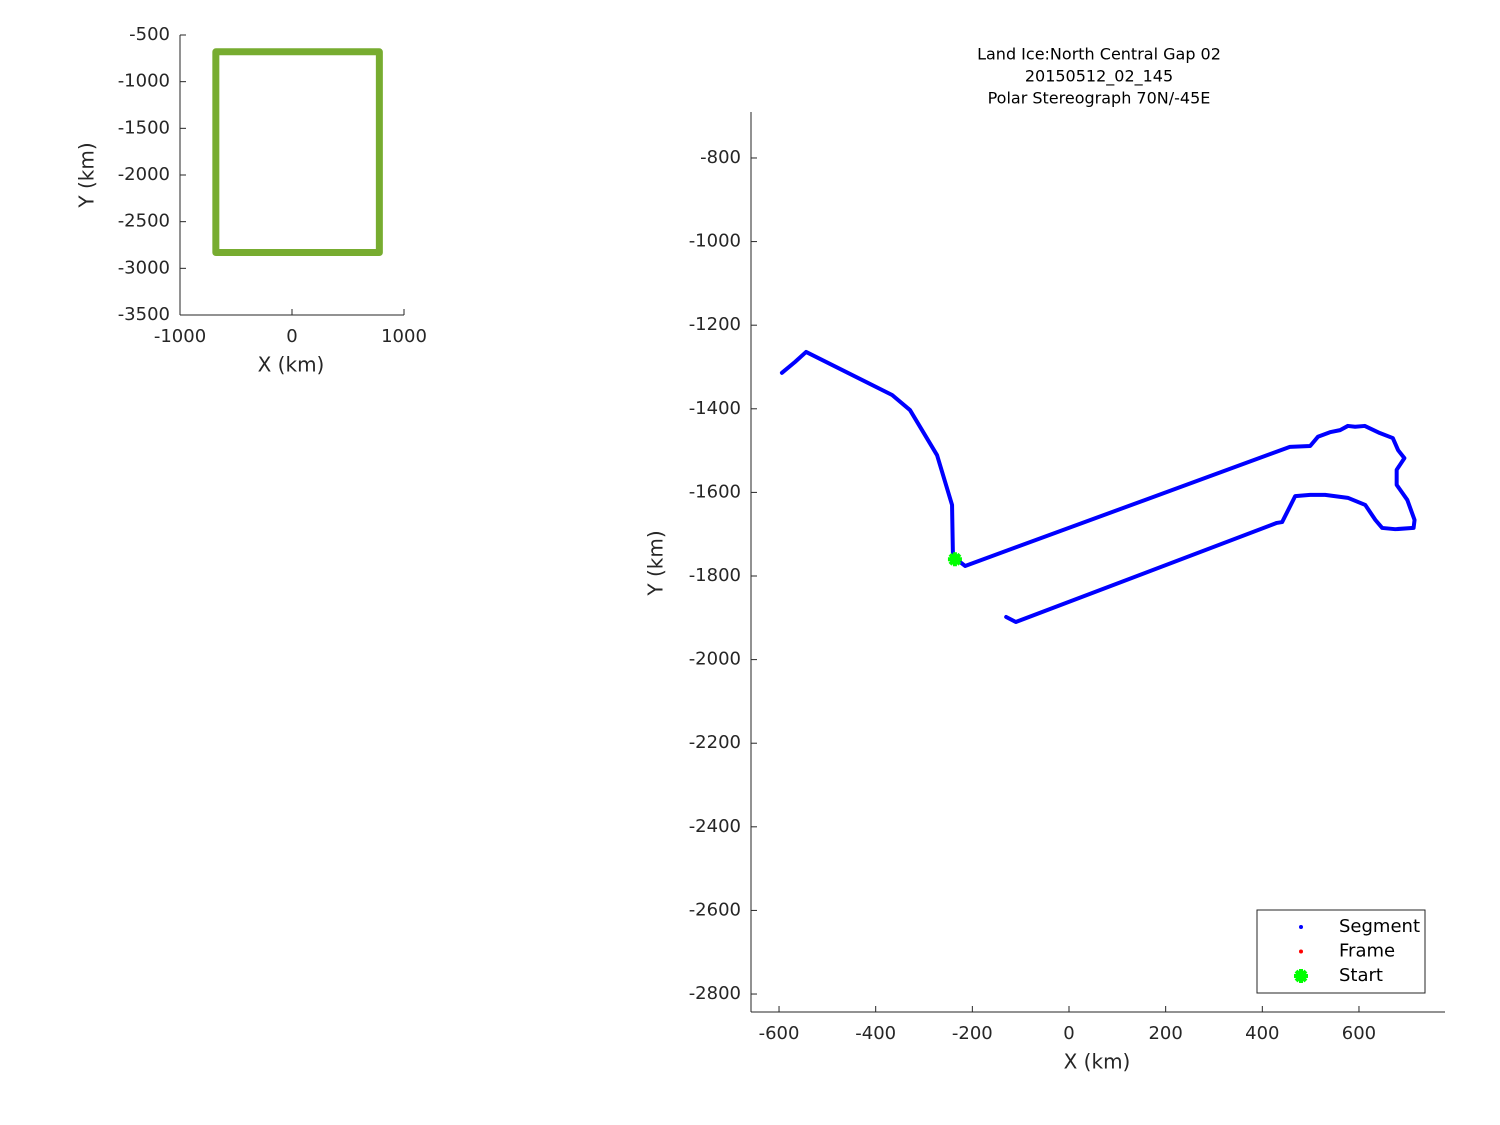  Describe the element at coordinates (144, 221) in the screenshot. I see `y-tick-label: -2500` at that location.